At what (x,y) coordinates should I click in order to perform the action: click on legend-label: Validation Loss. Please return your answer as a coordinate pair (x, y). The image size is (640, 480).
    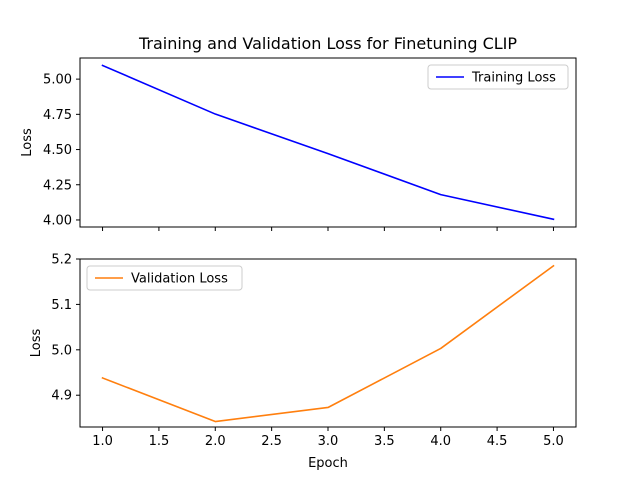
    Looking at the image, I should click on (179, 279).